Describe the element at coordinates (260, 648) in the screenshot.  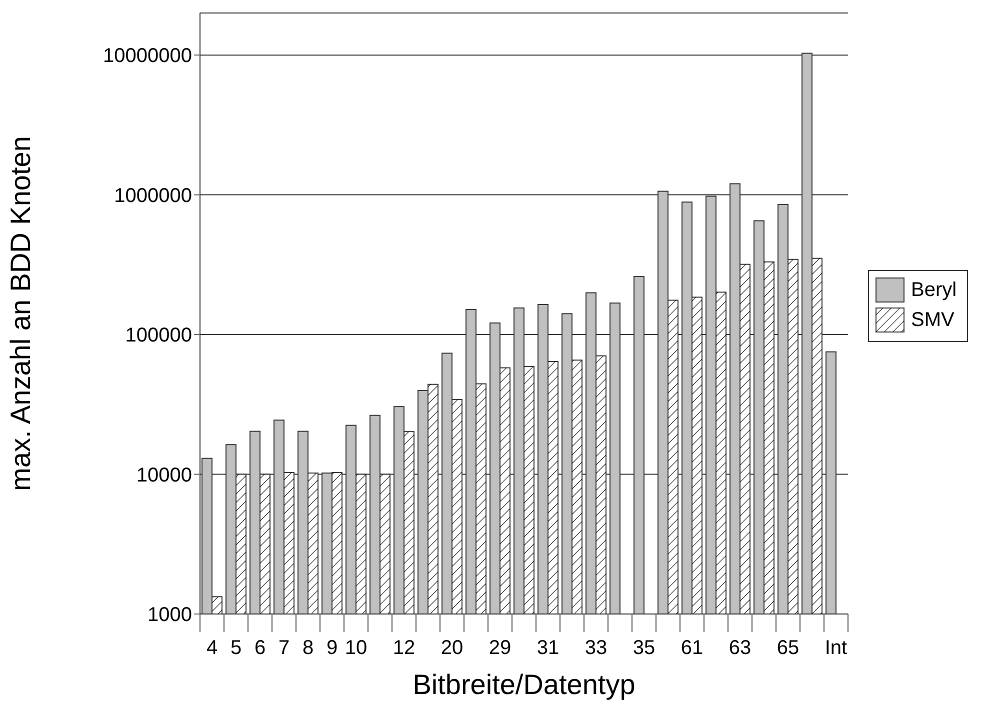
I see `x-tick-label: 6` at that location.